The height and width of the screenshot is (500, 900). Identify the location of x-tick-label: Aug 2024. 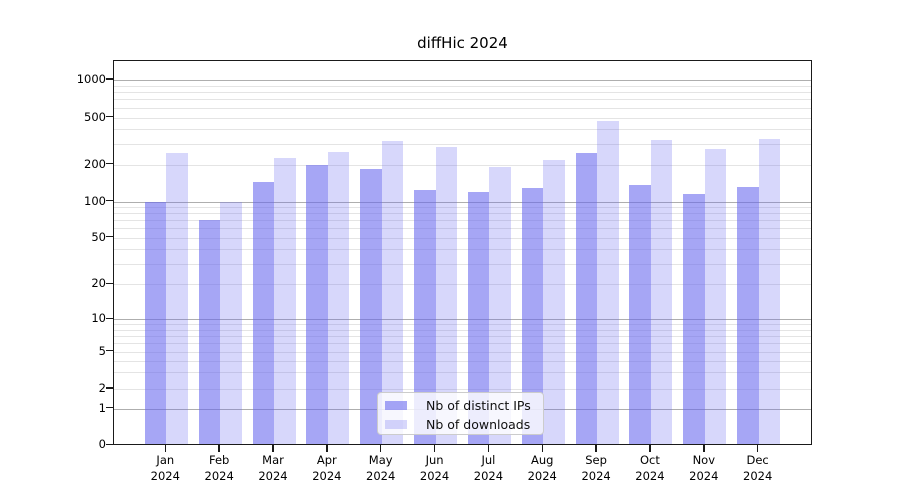
(542, 468).